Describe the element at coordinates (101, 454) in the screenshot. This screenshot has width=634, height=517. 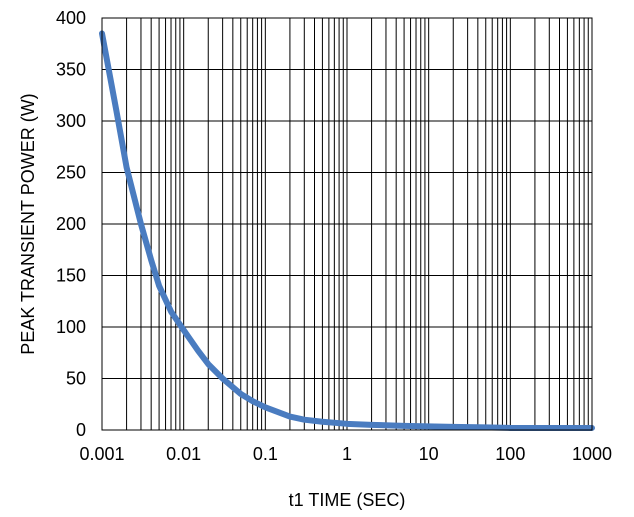
I see `x-tick-label: 0.001` at that location.